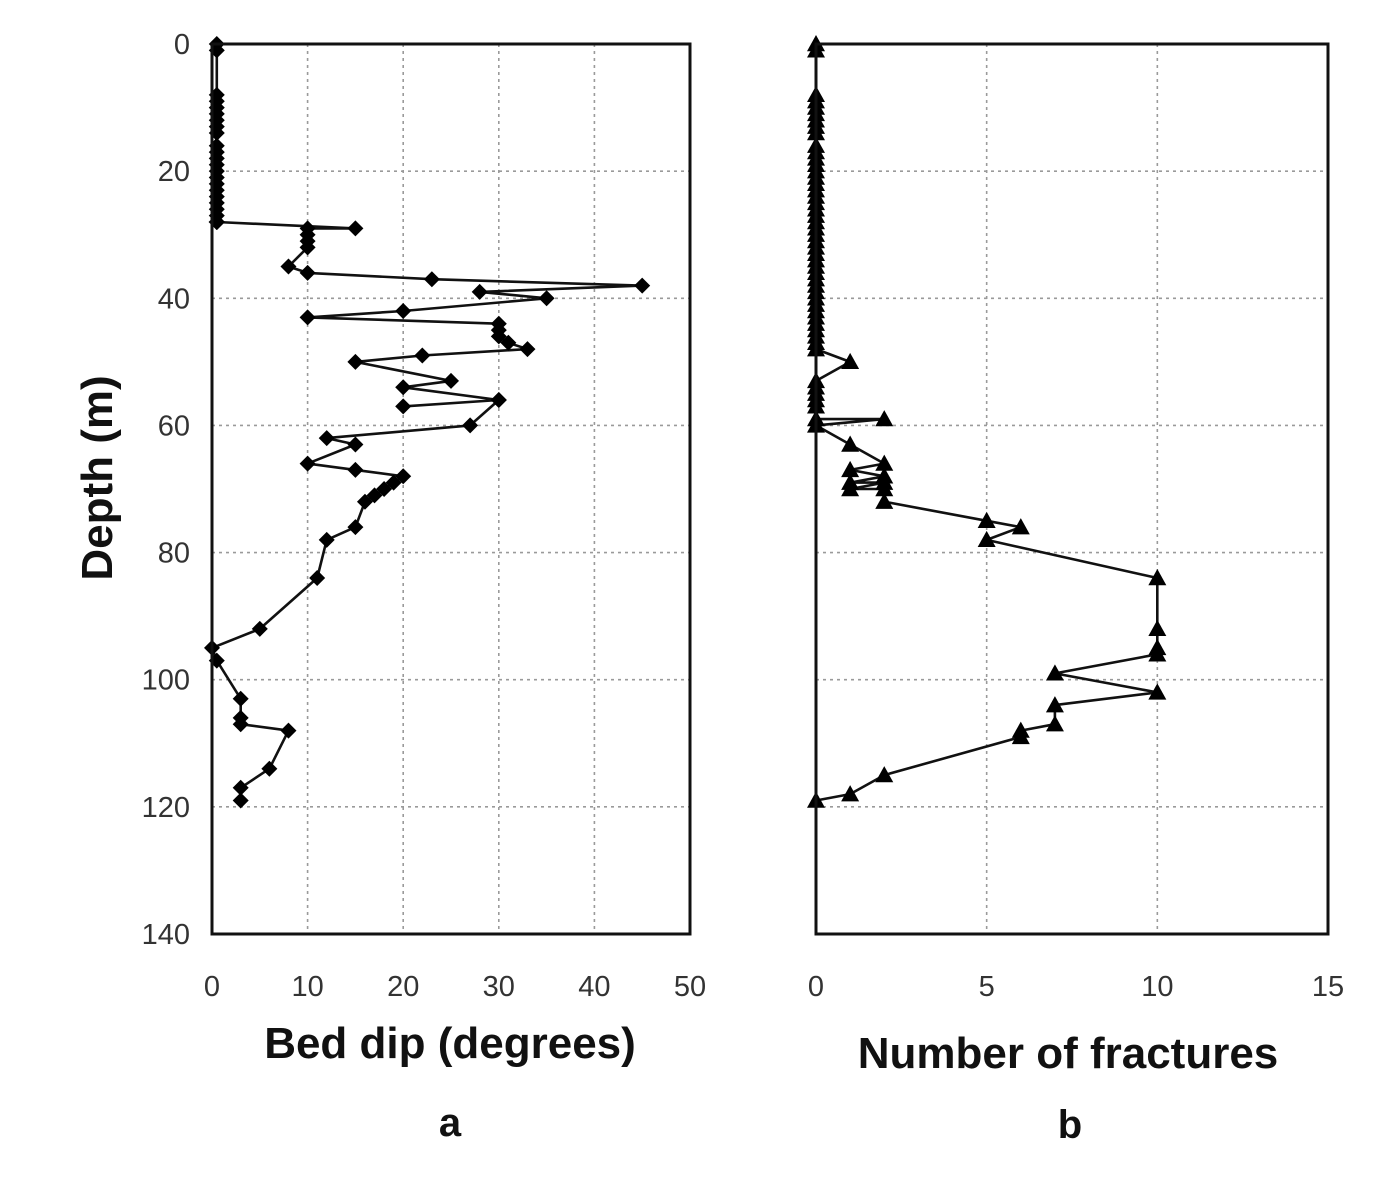 This screenshot has width=1400, height=1177. Describe the element at coordinates (166, 681) in the screenshot. I see `y-tick-label: 100` at that location.